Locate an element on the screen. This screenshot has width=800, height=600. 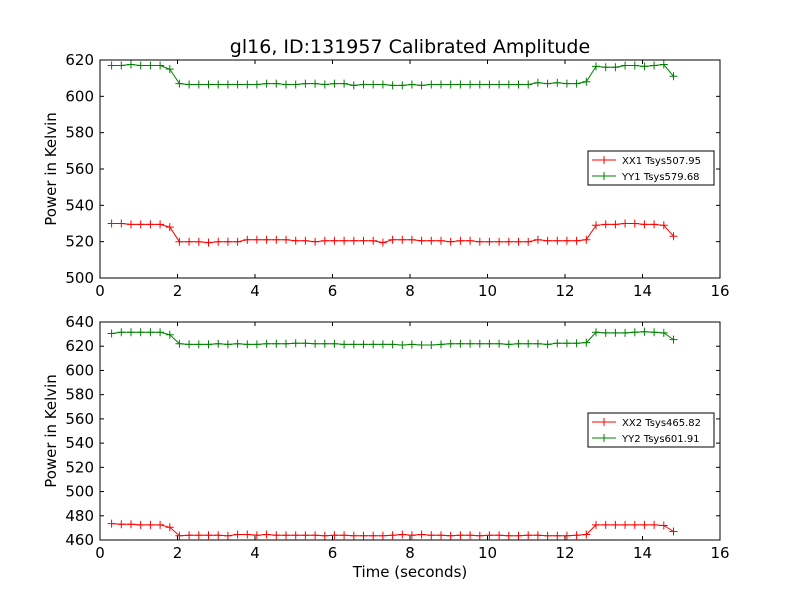
top-series-xx1 is located at coordinates (392, 233).